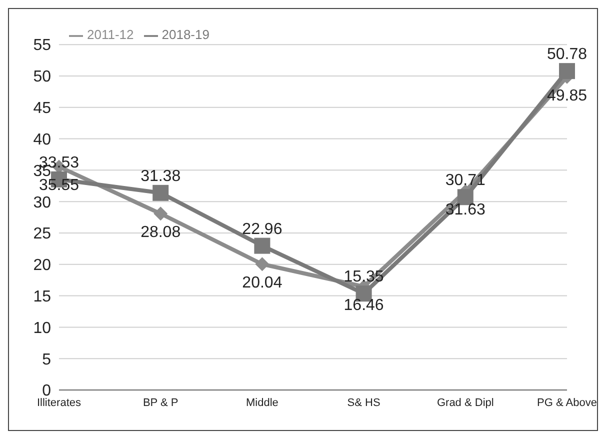 Image resolution: width=604 pixels, height=437 pixels. Describe the element at coordinates (160, 402) in the screenshot. I see `x-tick-label: BP & P` at that location.